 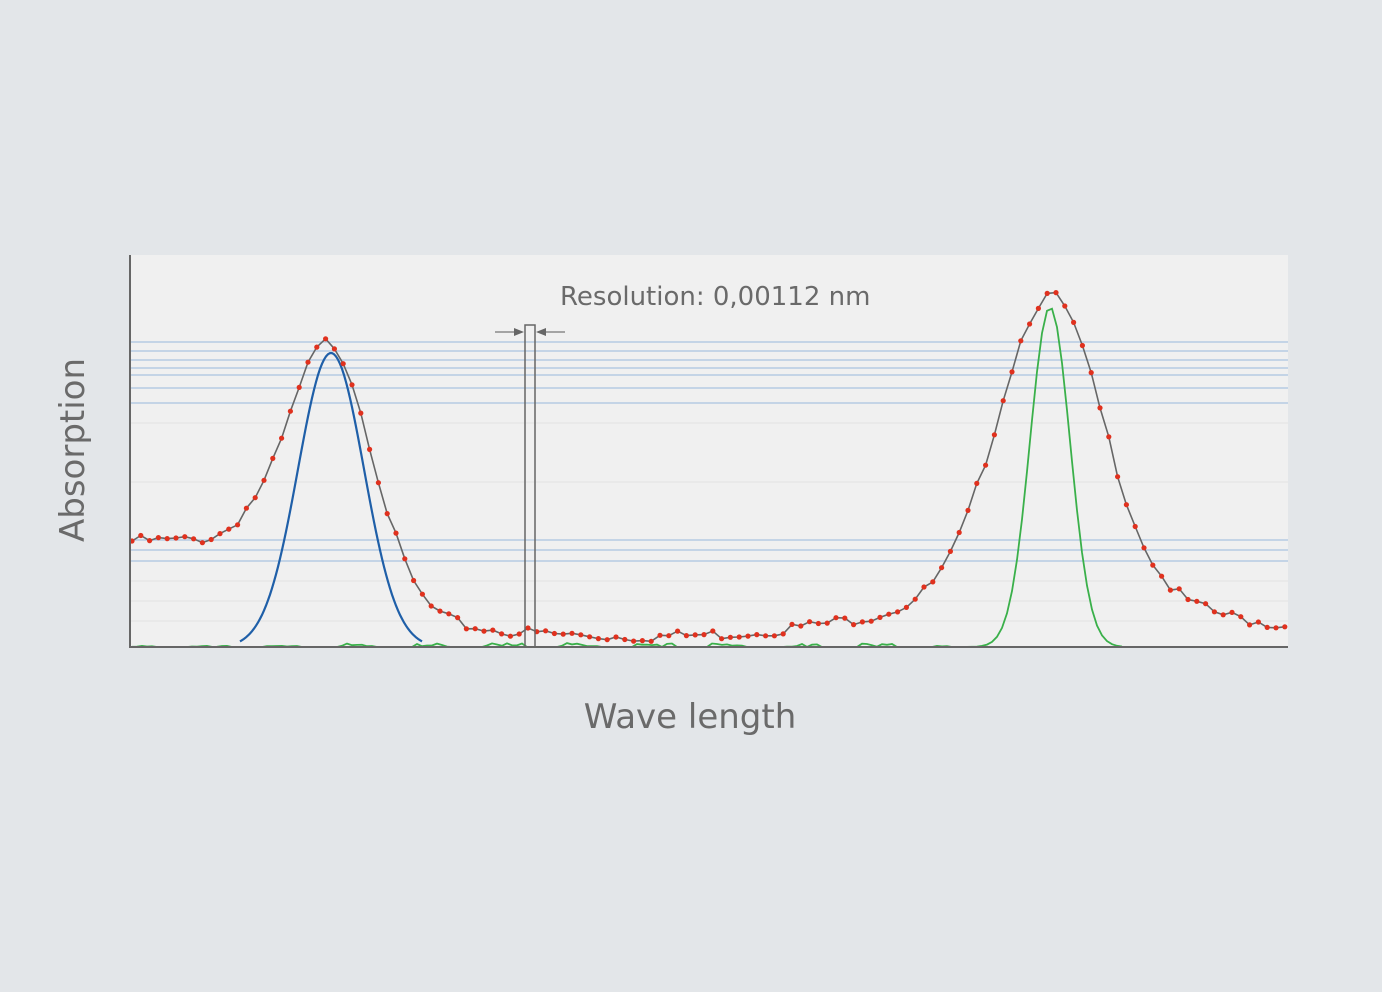 I want to click on y-axis-title: Absorption, so click(x=73, y=450).